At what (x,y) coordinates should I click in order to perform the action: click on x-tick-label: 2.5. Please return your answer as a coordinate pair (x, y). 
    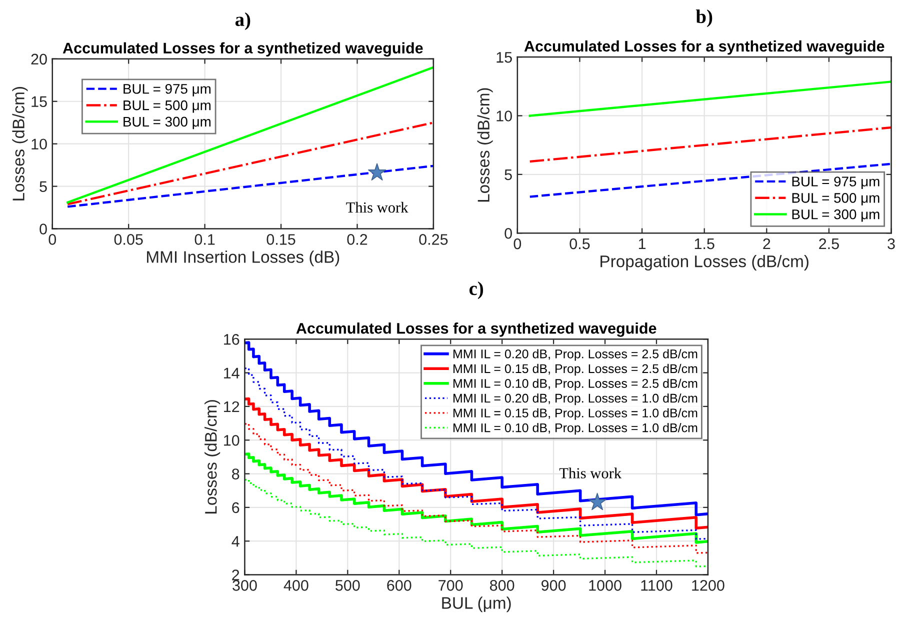
    Looking at the image, I should click on (829, 244).